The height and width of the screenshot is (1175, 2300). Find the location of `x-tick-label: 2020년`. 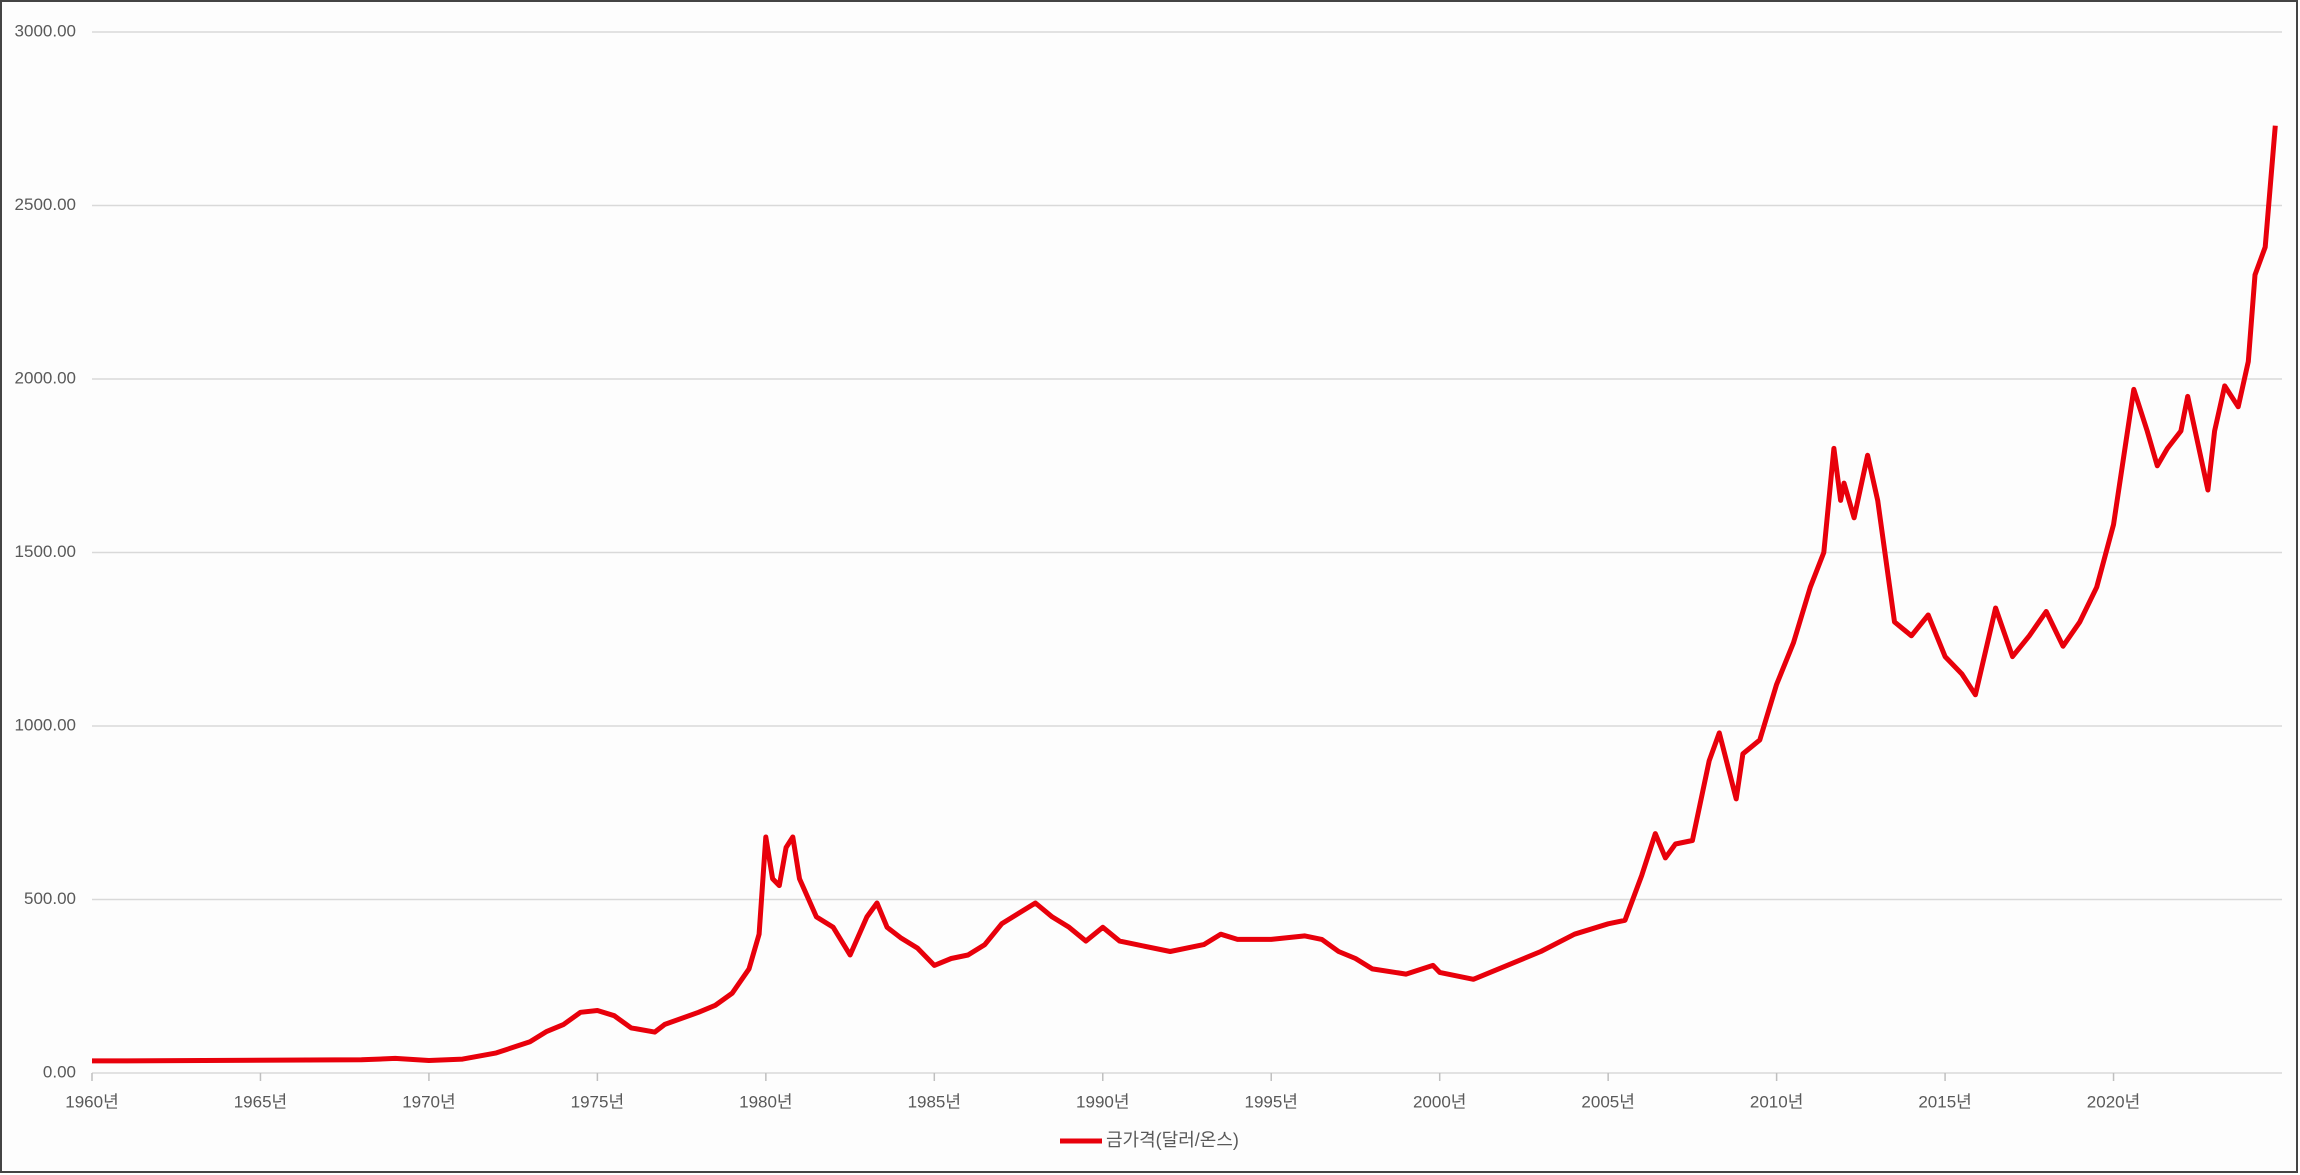

x-tick-label: 2020년 is located at coordinates (2113, 1101).